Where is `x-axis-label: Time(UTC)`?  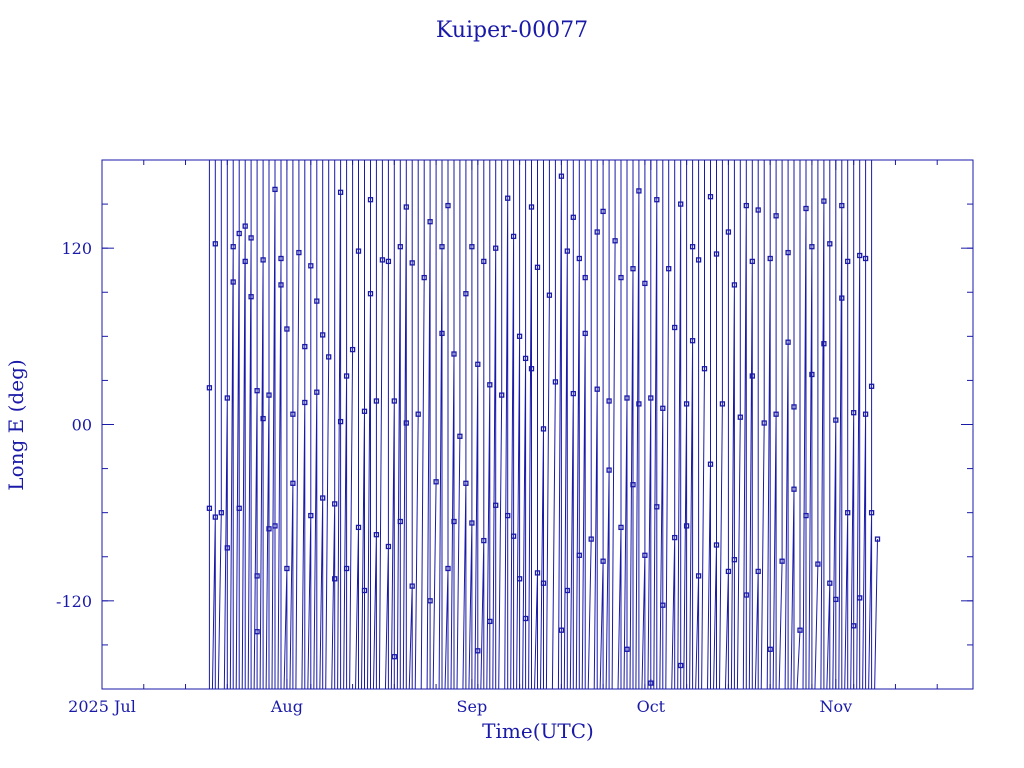
x-axis-label: Time(UTC) is located at coordinates (538, 731).